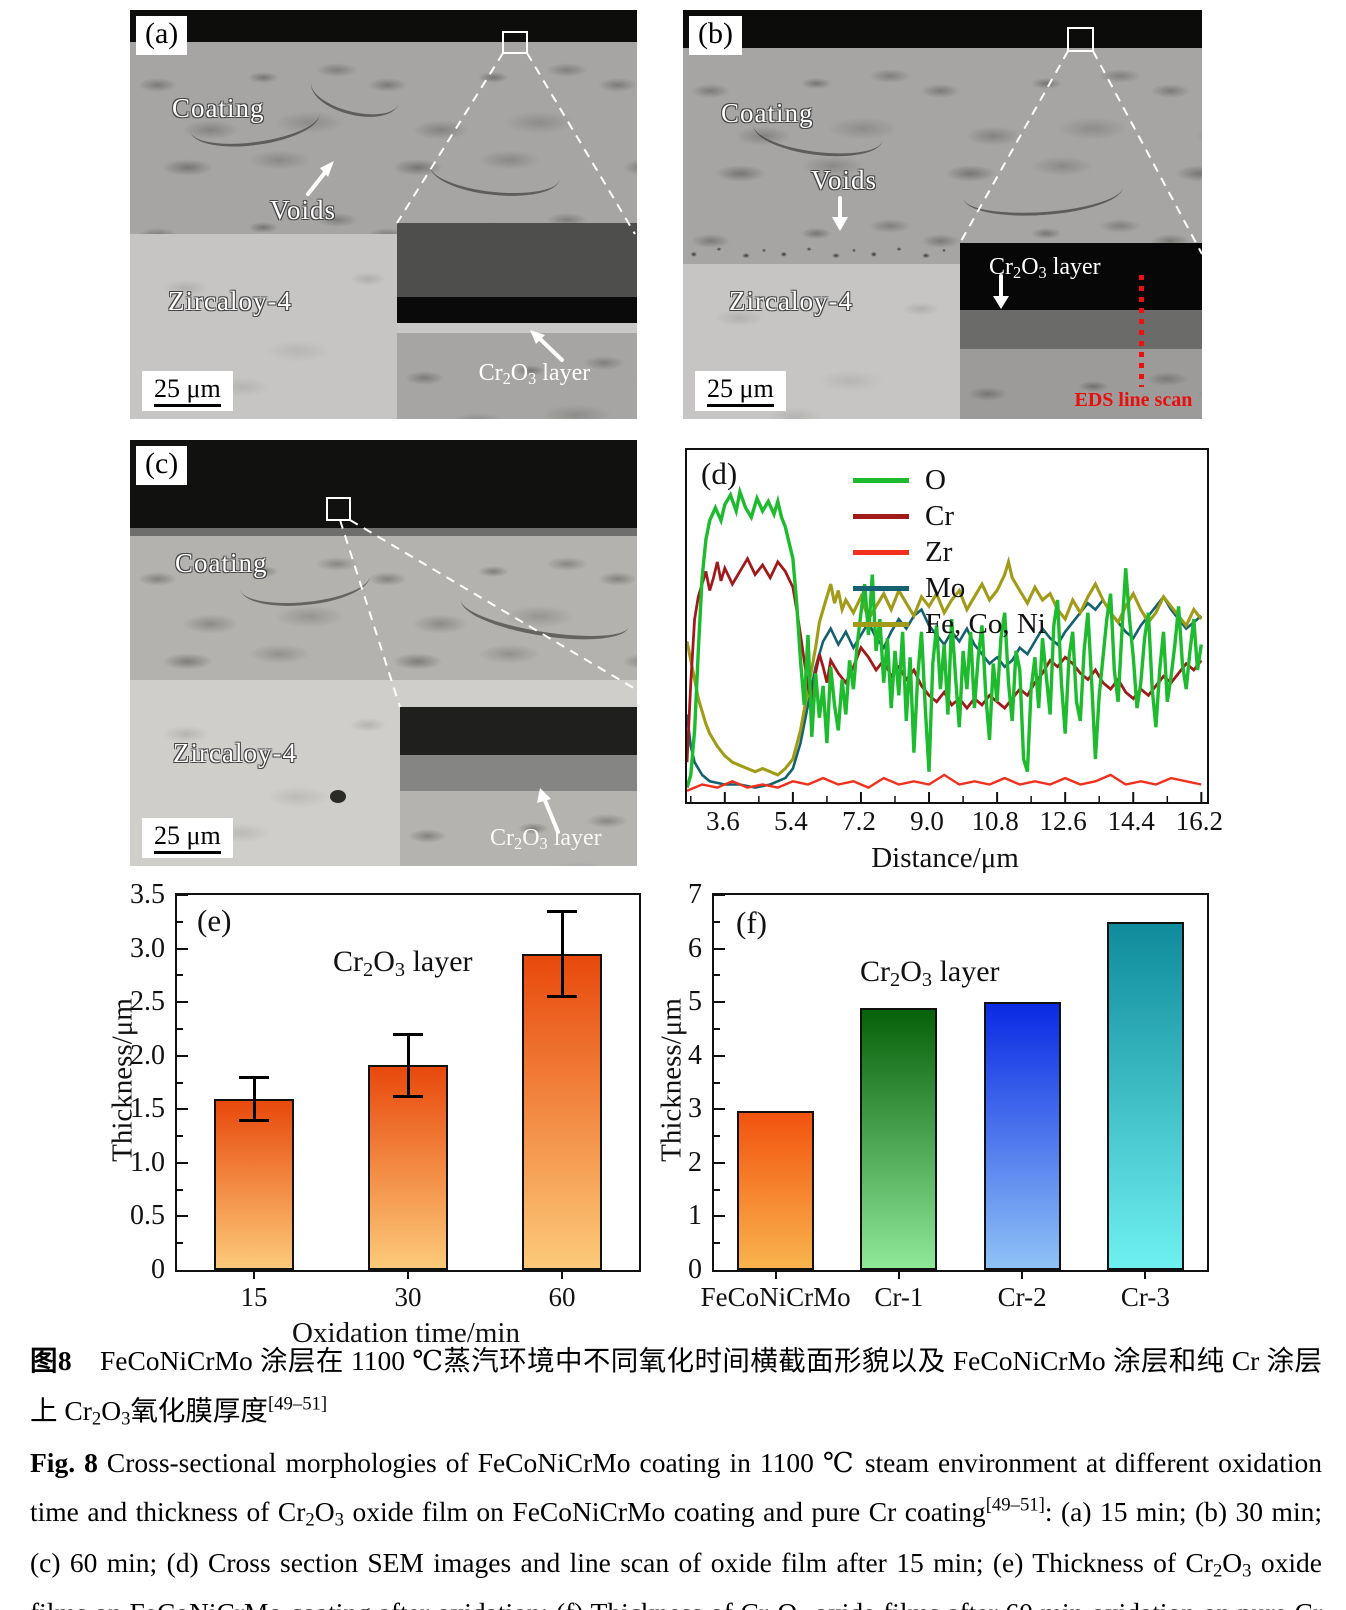 This screenshot has height=1610, width=1346. I want to click on legend-label: Mo, so click(945, 587).